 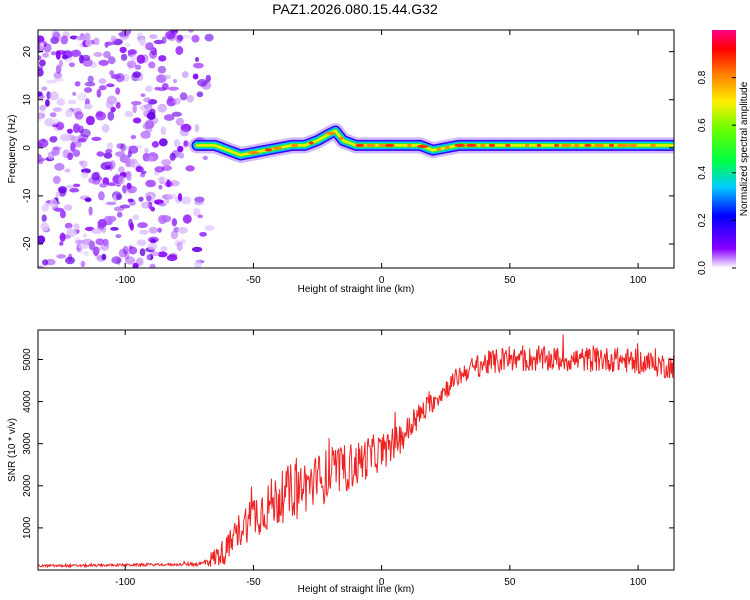 I want to click on chart-title: PAZ1.2026.080.15.44.G32, so click(x=355, y=9).